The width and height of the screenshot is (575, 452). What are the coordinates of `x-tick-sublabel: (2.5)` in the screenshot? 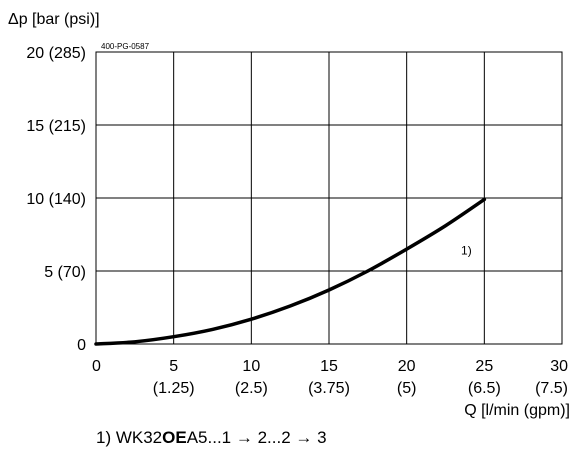 It's located at (251, 388).